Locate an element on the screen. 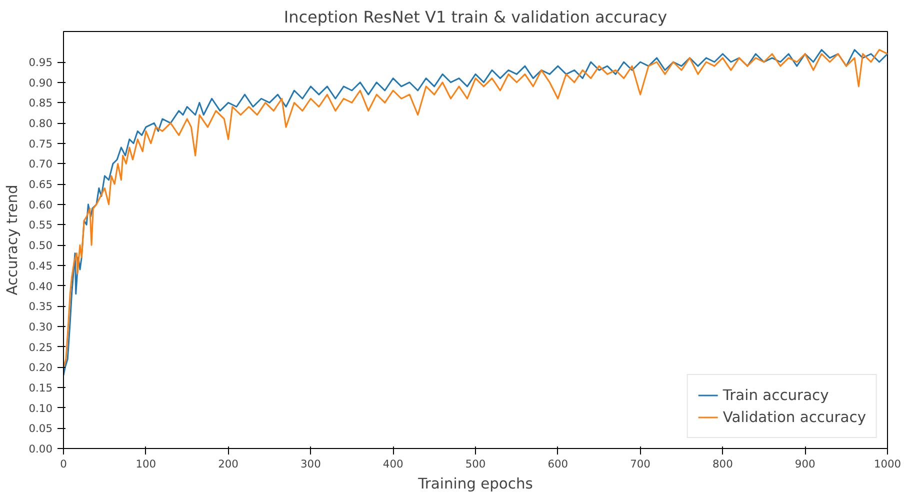 Image resolution: width=910 pixels, height=499 pixels. x-tick-label: 600 is located at coordinates (558, 464).